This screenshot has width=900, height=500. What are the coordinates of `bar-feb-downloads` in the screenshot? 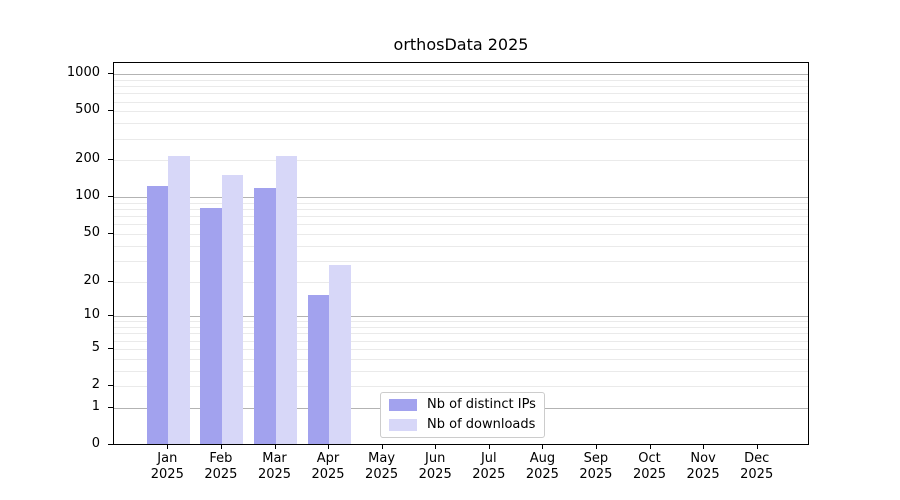 It's located at (232, 309).